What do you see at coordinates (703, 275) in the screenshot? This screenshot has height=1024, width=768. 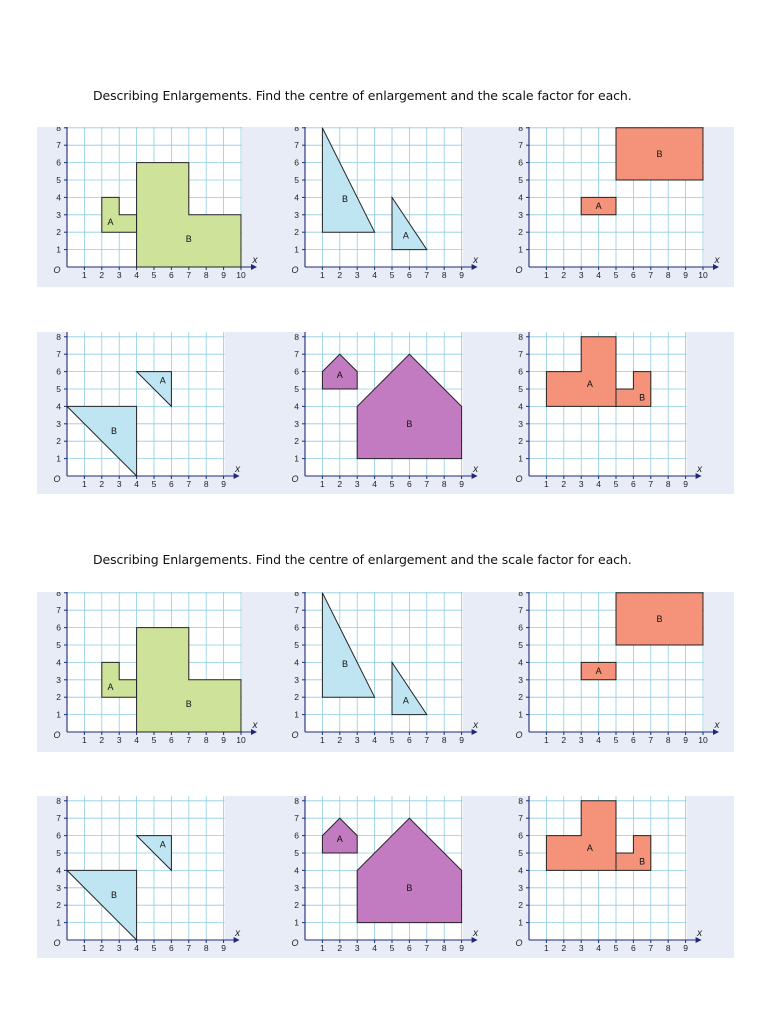 I see `x-tick-label: 10` at bounding box center [703, 275].